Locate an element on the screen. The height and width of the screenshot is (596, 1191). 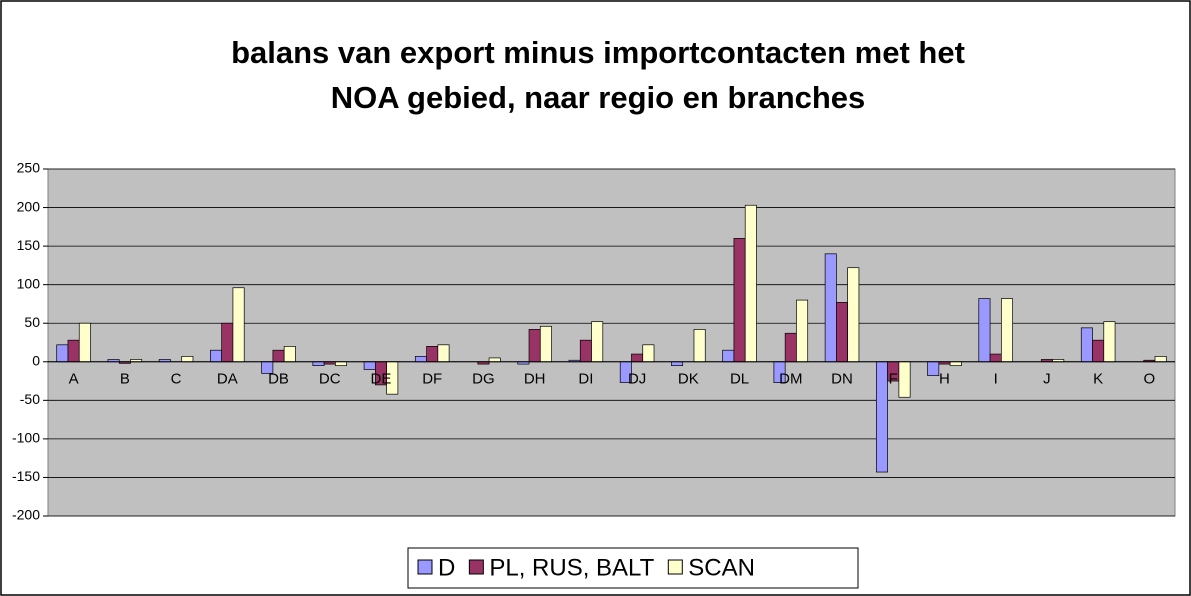
legend-label: D is located at coordinates (446, 567).